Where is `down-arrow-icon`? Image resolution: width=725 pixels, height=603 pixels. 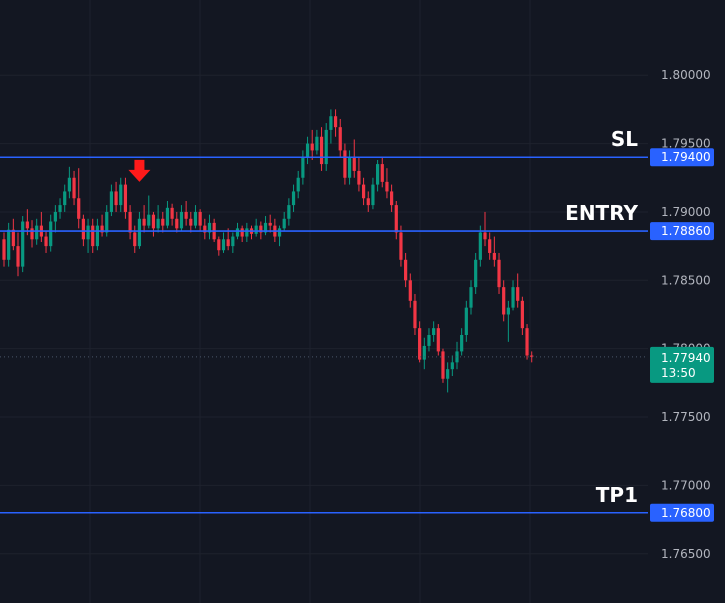
down-arrow-icon is located at coordinates (139, 170).